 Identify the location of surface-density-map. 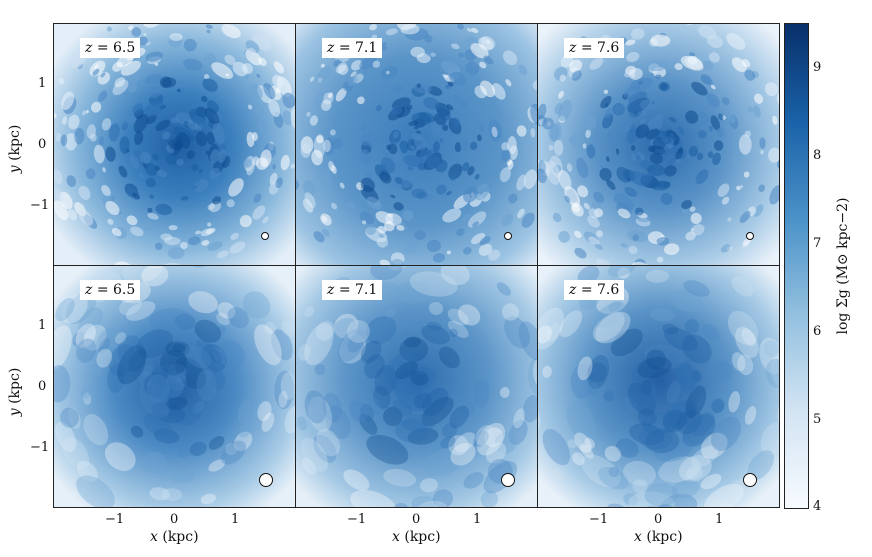
(658, 144).